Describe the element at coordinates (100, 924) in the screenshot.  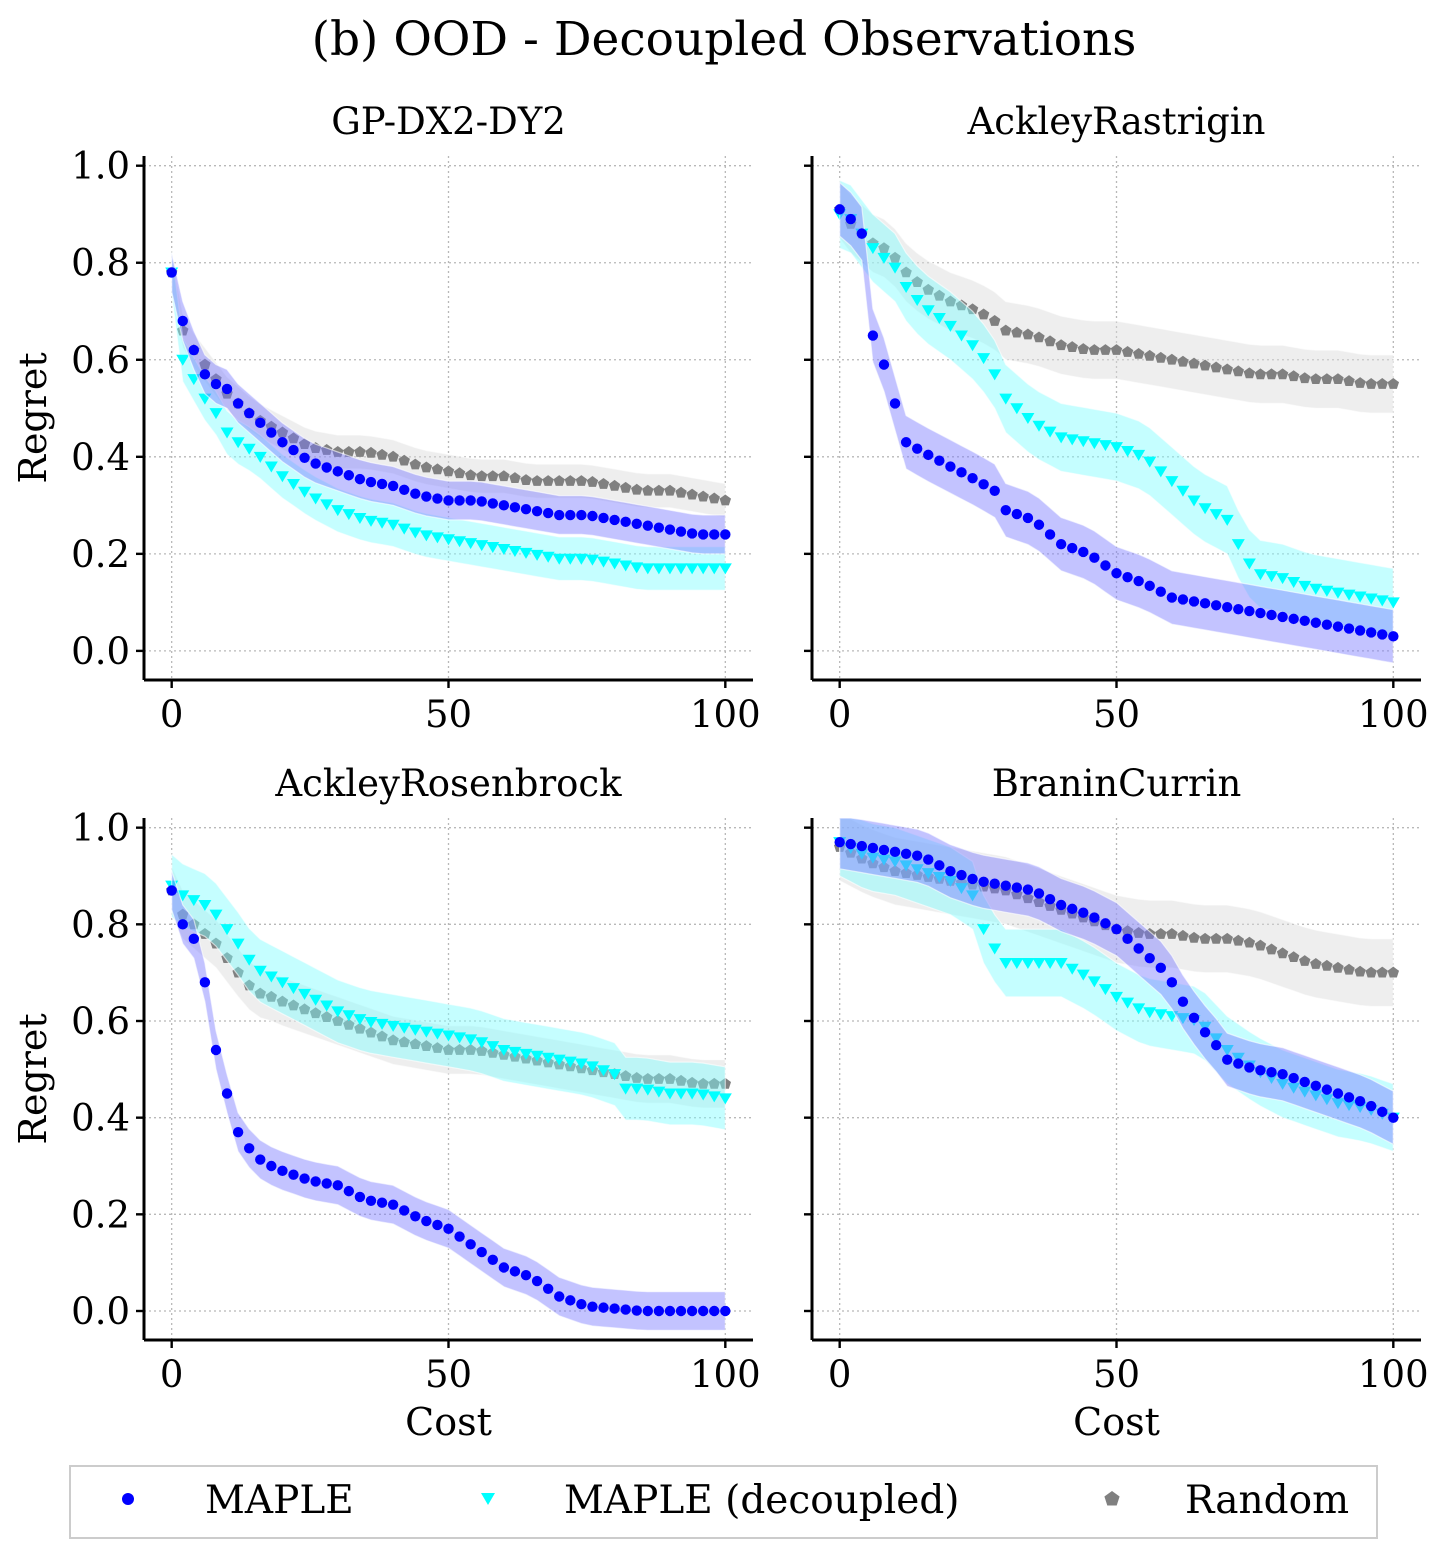
I see `y-tick-label: 0.8` at that location.